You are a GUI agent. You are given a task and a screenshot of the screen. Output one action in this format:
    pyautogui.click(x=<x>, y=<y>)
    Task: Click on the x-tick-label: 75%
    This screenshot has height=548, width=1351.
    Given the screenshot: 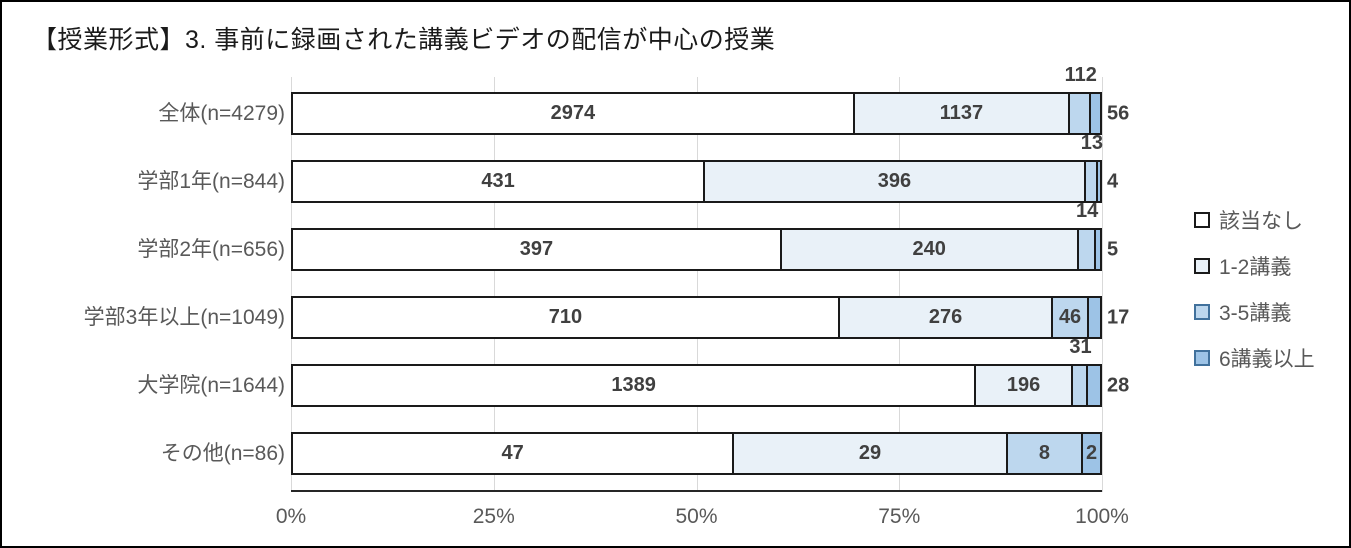 What is the action you would take?
    pyautogui.click(x=899, y=516)
    